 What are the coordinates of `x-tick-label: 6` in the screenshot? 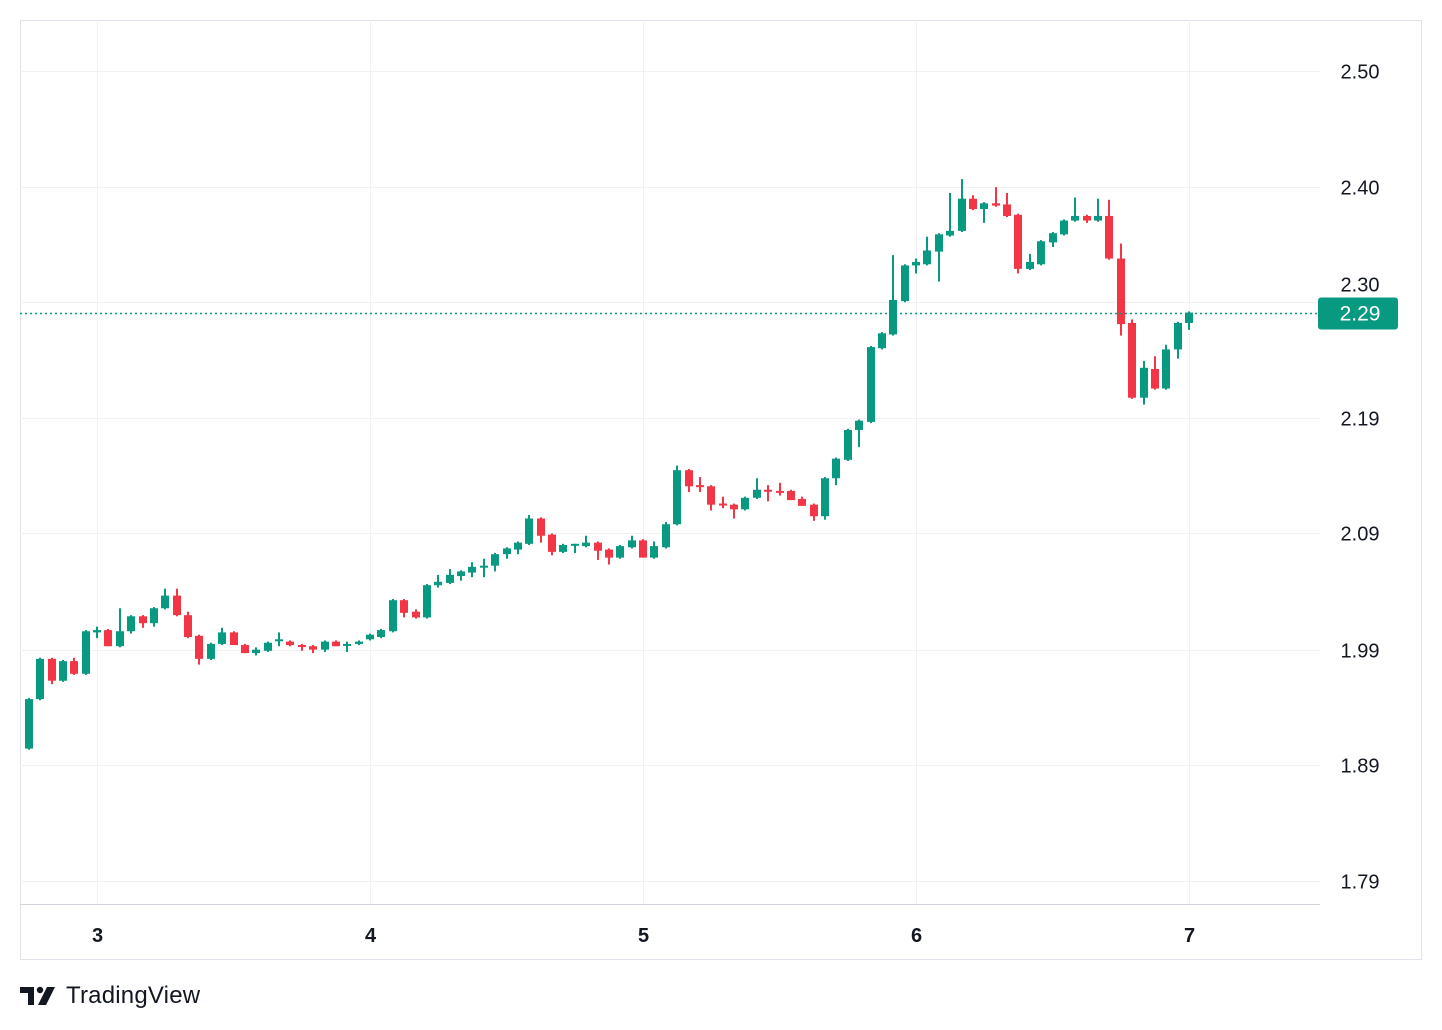 It's located at (916, 936).